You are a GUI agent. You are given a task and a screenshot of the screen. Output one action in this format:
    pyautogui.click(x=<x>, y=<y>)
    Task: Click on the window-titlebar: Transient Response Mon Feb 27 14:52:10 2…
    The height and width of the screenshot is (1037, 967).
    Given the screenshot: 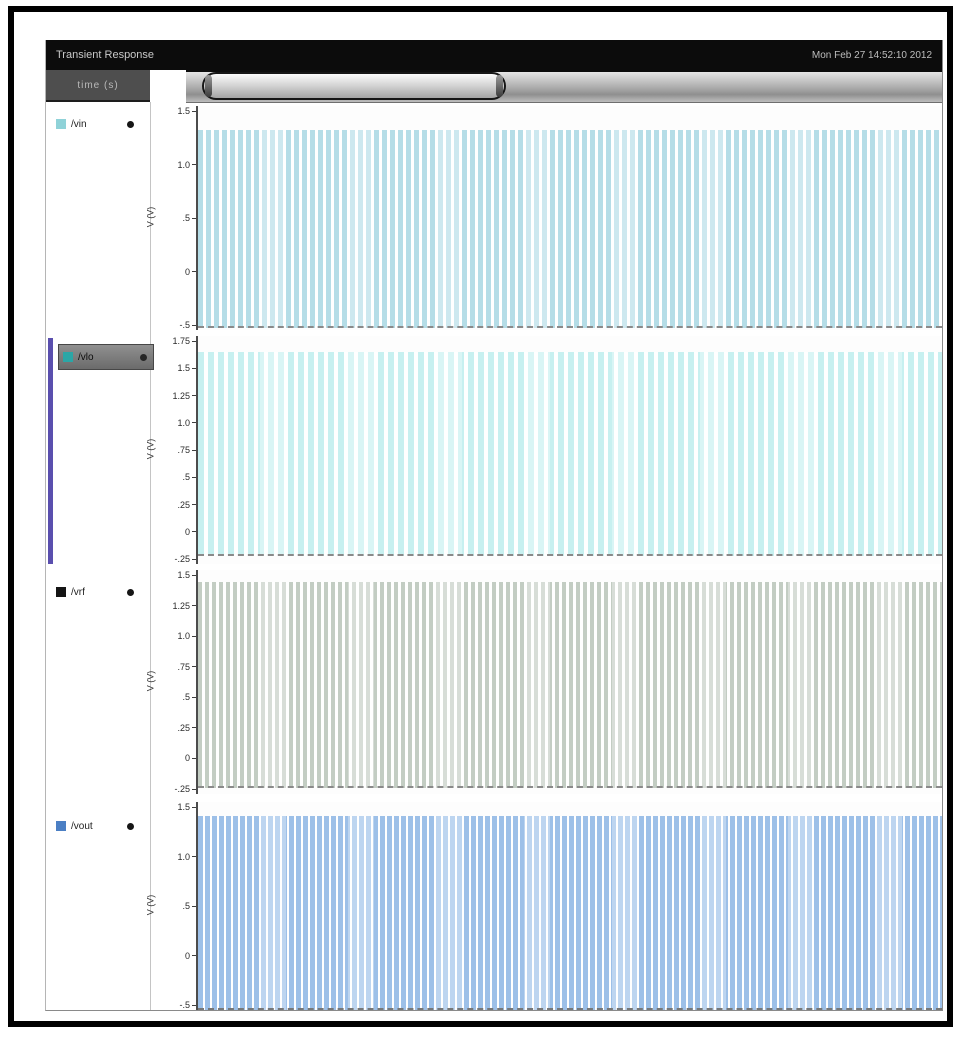 What is the action you would take?
    pyautogui.click(x=494, y=55)
    